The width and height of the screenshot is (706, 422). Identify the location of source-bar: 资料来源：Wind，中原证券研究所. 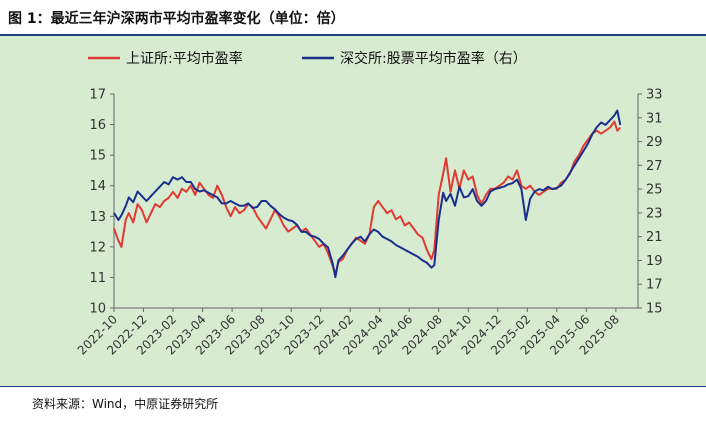
(353, 404).